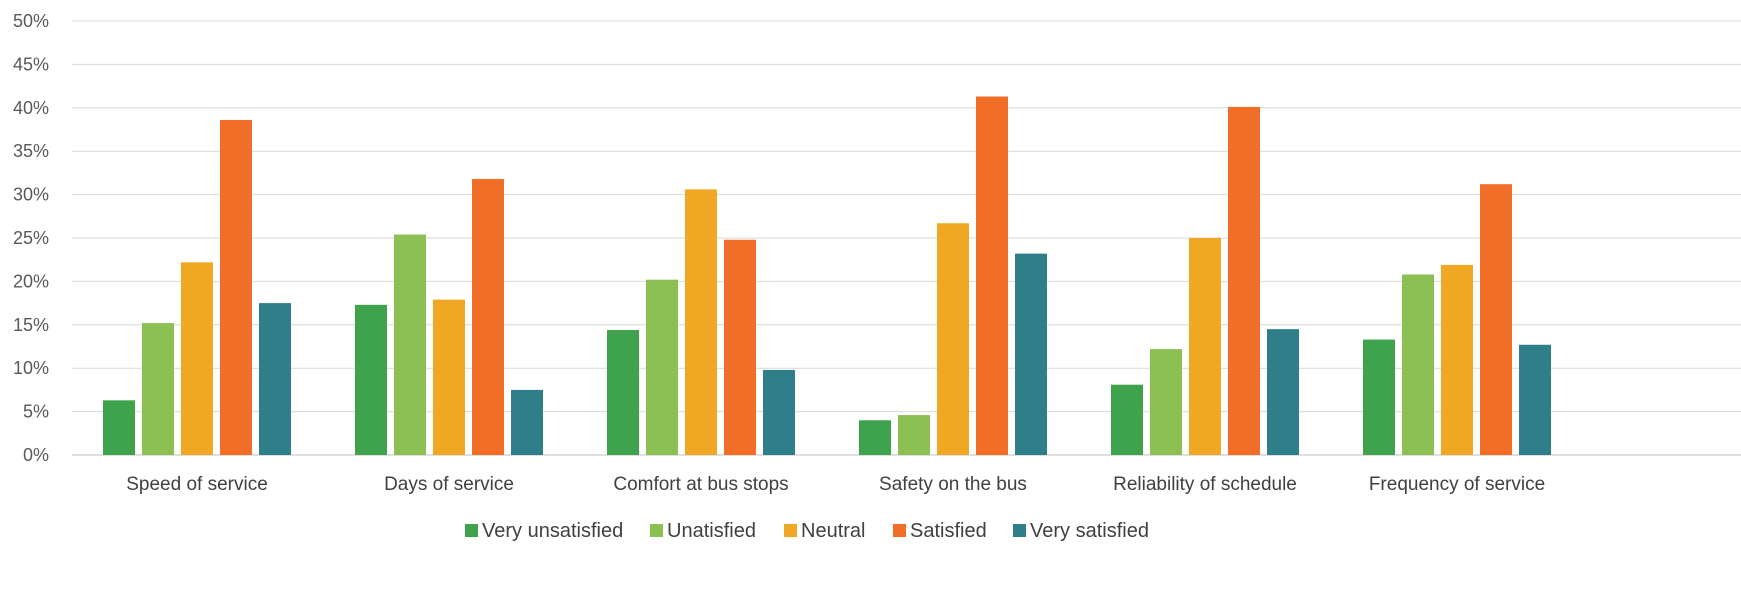 This screenshot has width=1741, height=600. What do you see at coordinates (1205, 484) in the screenshot?
I see `x-category-label: Reliability of schedule` at bounding box center [1205, 484].